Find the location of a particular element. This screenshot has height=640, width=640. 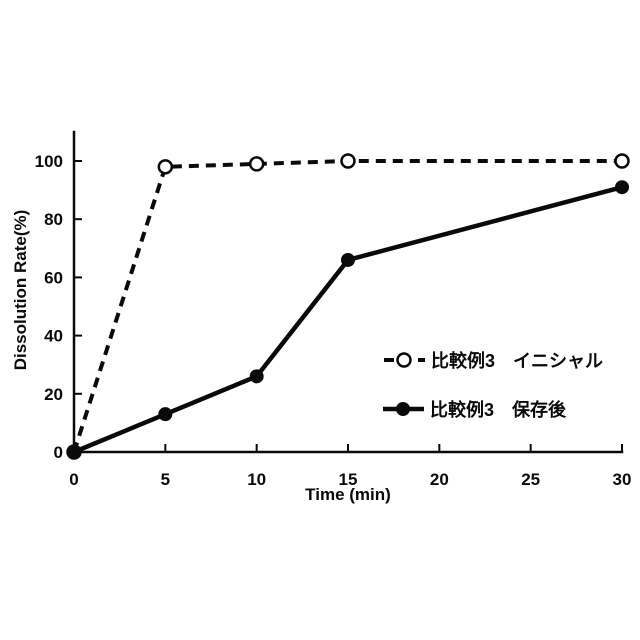

legend: 比較例3 イニシャル 比較例3 保存後 is located at coordinates (493, 385).